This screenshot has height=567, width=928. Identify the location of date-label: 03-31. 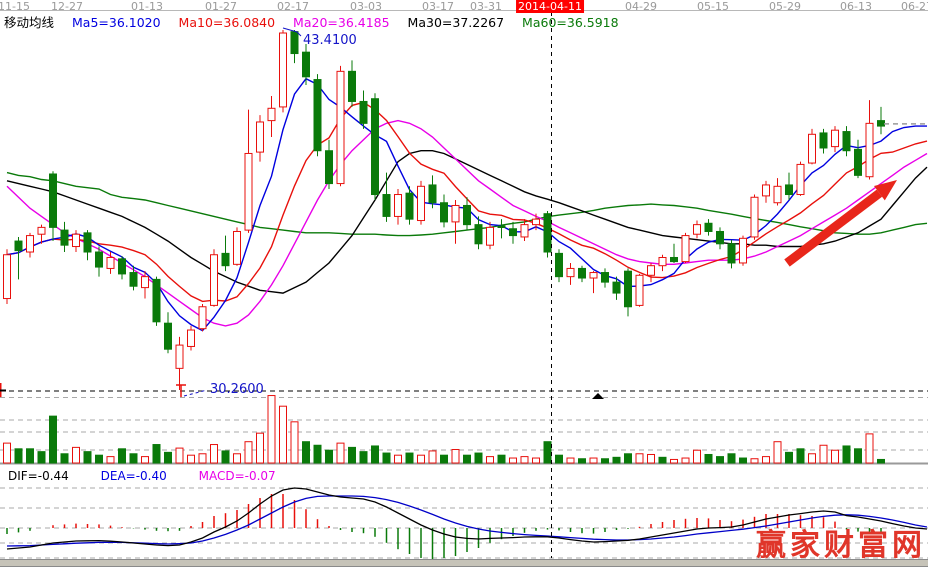
(486, 6).